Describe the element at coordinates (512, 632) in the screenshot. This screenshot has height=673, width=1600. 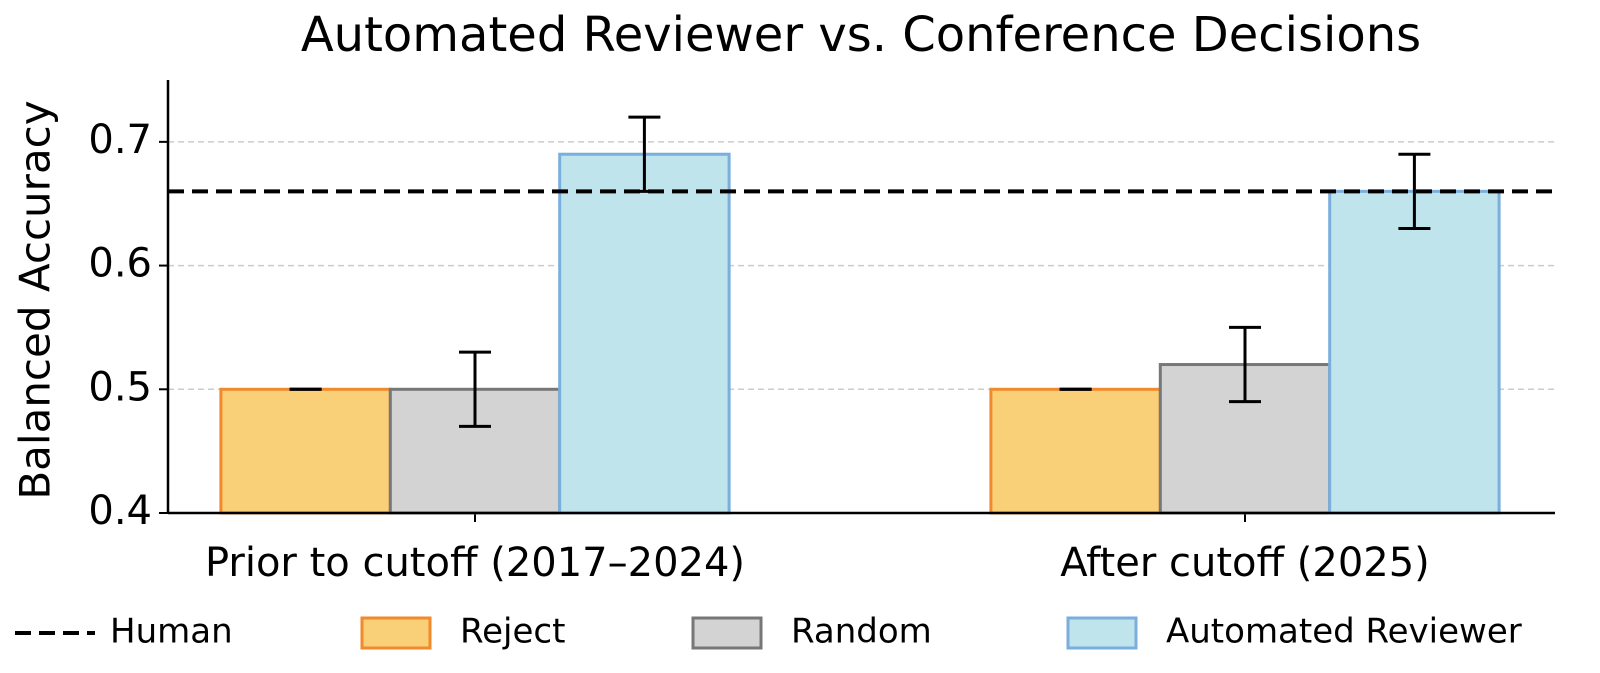
I see `legend-label: Reject` at that location.